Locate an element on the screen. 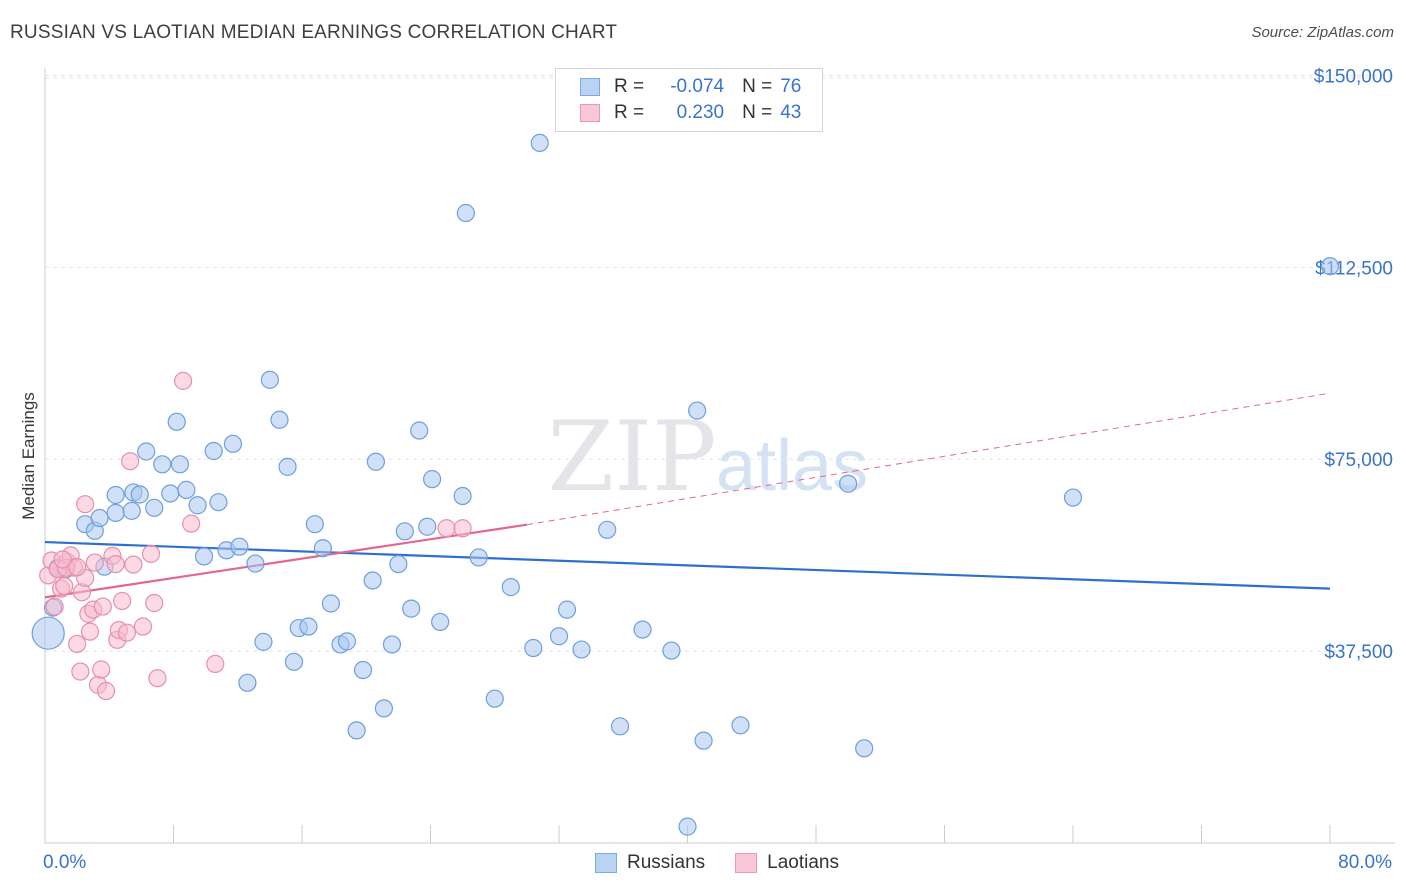  russians-swatch is located at coordinates (590, 87).